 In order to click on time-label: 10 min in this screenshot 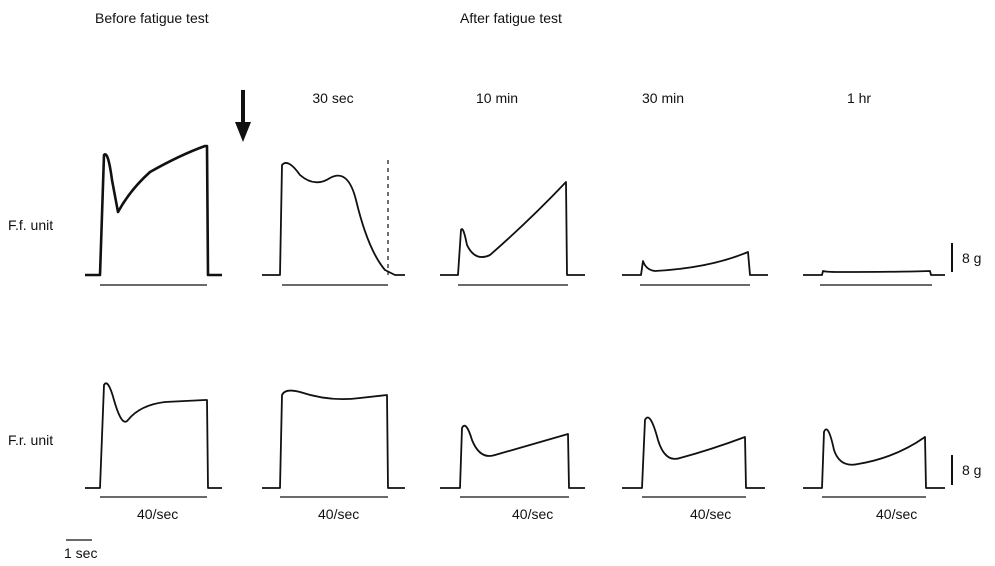, I will do `click(497, 98)`.